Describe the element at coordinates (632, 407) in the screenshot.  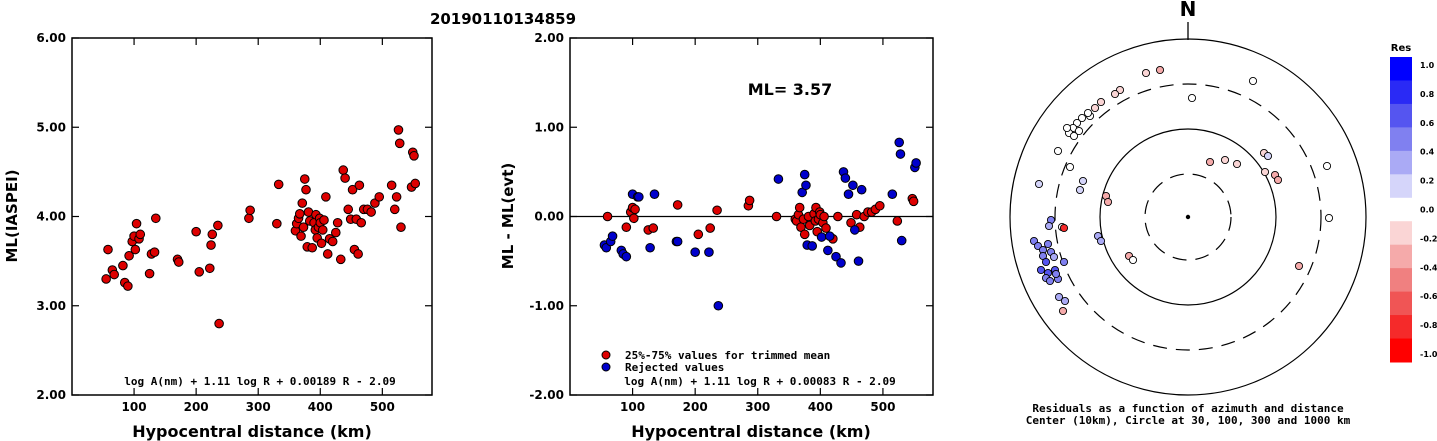
I see `plot2-xtick-label: 100` at that location.